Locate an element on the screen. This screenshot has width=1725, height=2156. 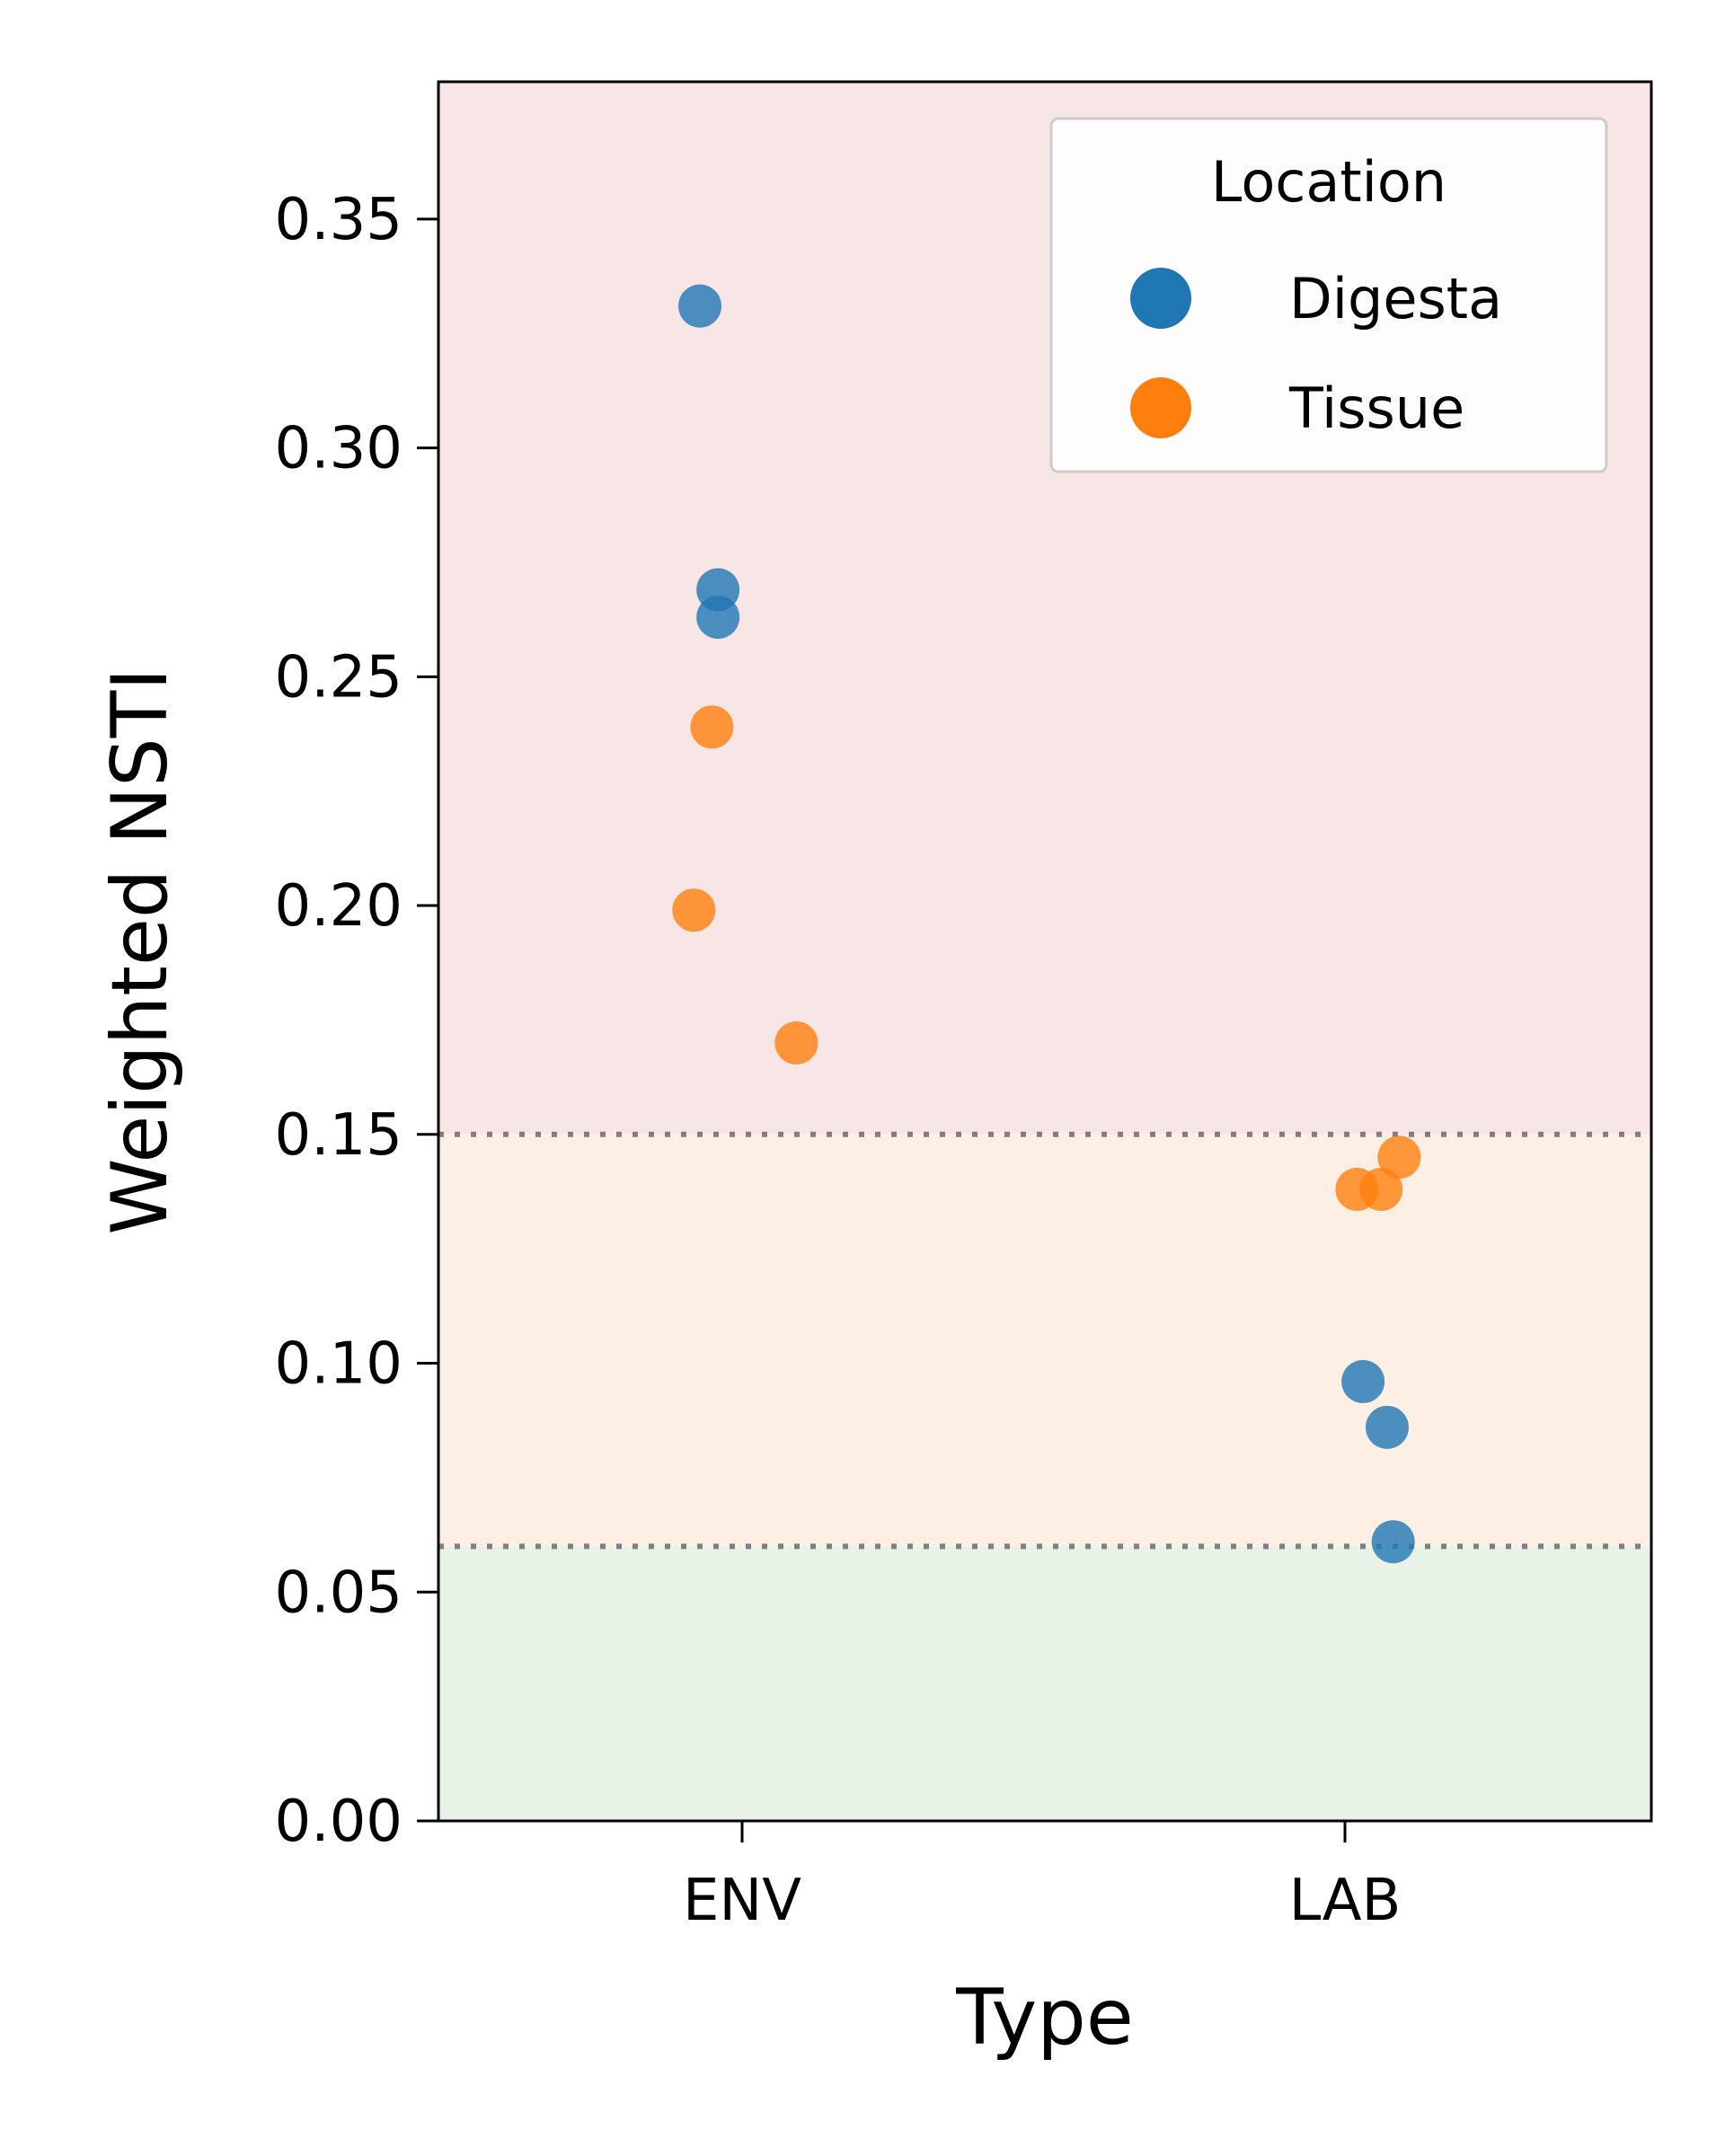
x-axis-title: Type is located at coordinates (1044, 2018).